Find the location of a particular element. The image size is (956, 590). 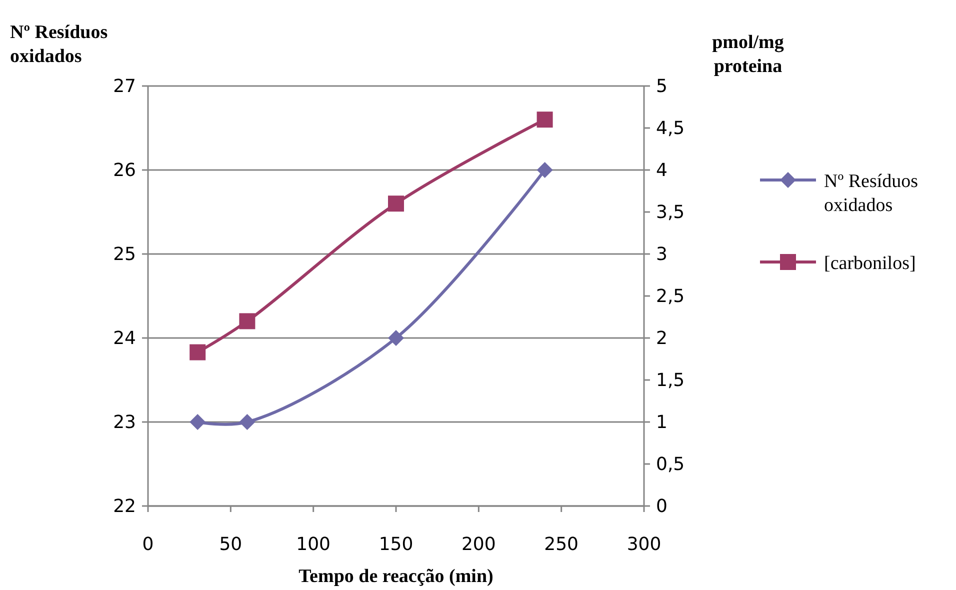

x-tick-label: 200 is located at coordinates (478, 544).